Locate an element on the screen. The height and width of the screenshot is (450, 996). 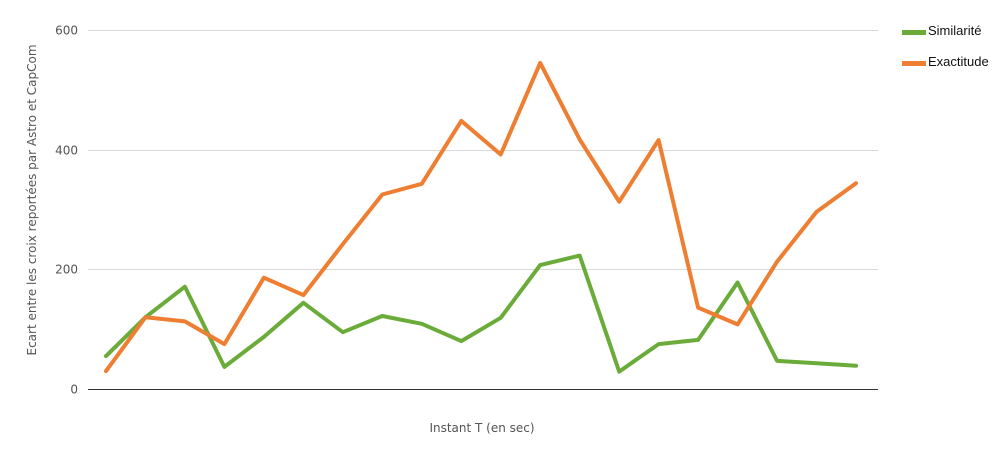
y-tick-label: 600 is located at coordinates (66, 31).